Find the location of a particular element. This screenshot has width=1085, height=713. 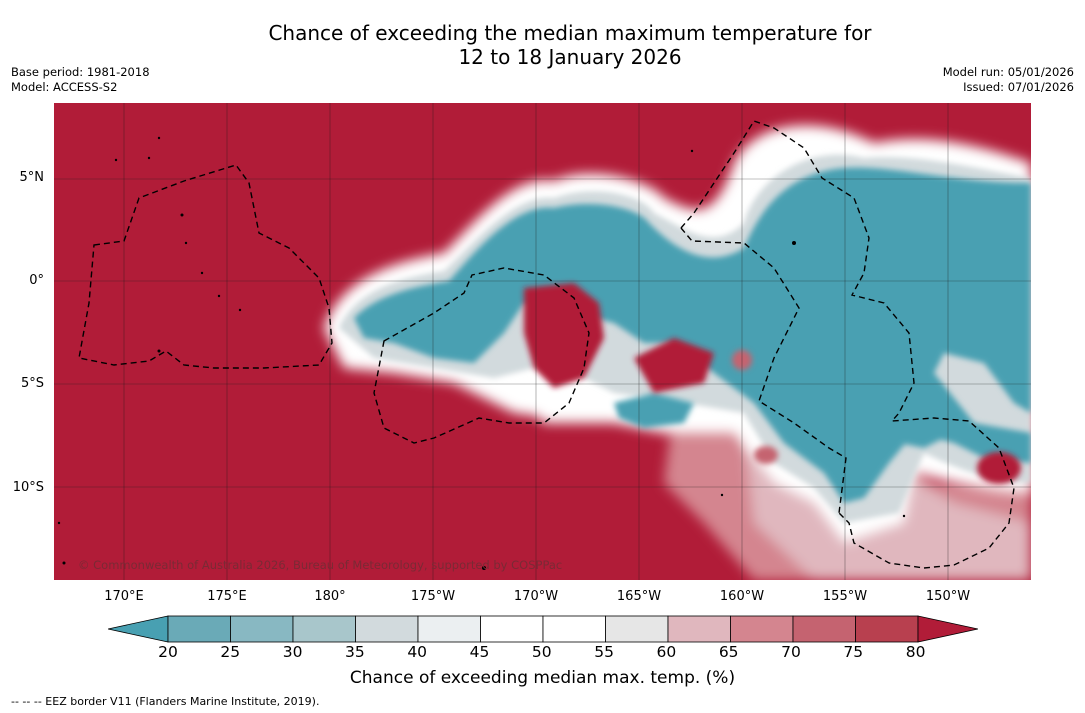

lon-label: 165°W is located at coordinates (639, 596).